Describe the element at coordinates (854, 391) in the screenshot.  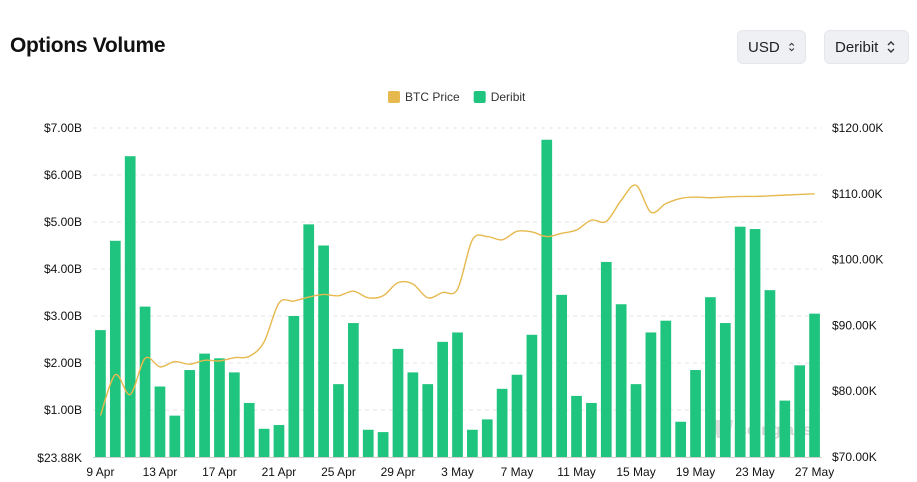
I see `y-right-tick-label: $80.00K` at that location.